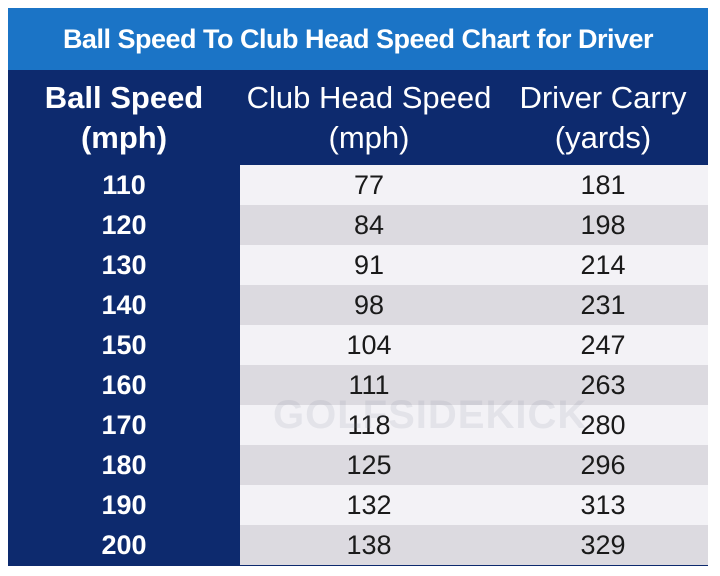  What do you see at coordinates (603, 385) in the screenshot?
I see `driver-carry-cell: 263` at bounding box center [603, 385].